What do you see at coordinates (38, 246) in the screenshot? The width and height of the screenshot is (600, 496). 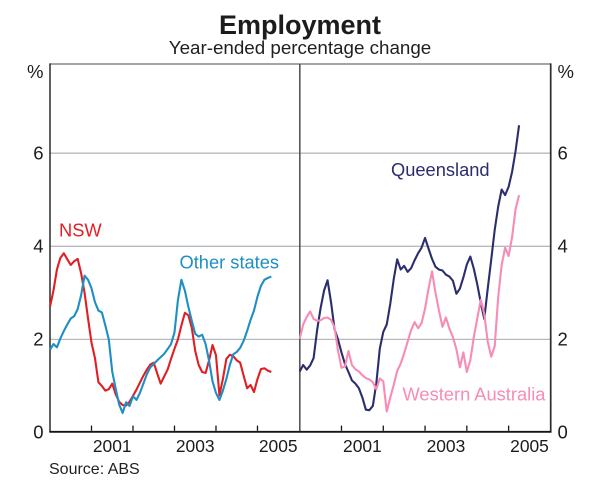 I see `y-label-left-4: 4` at bounding box center [38, 246].